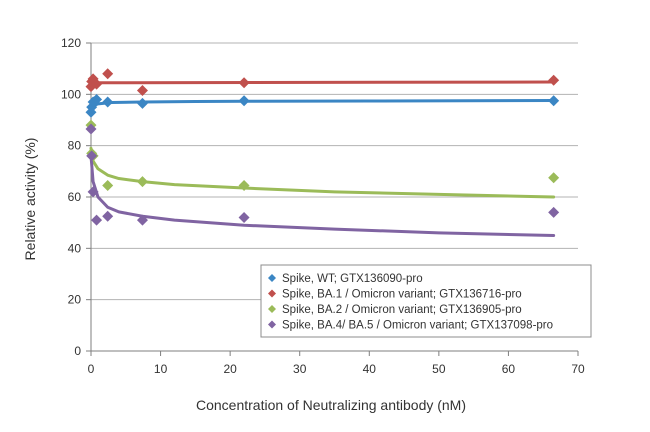 The height and width of the screenshot is (432, 650). What do you see at coordinates (30, 199) in the screenshot?
I see `y-axis-title: Relative activity (%)` at bounding box center [30, 199].